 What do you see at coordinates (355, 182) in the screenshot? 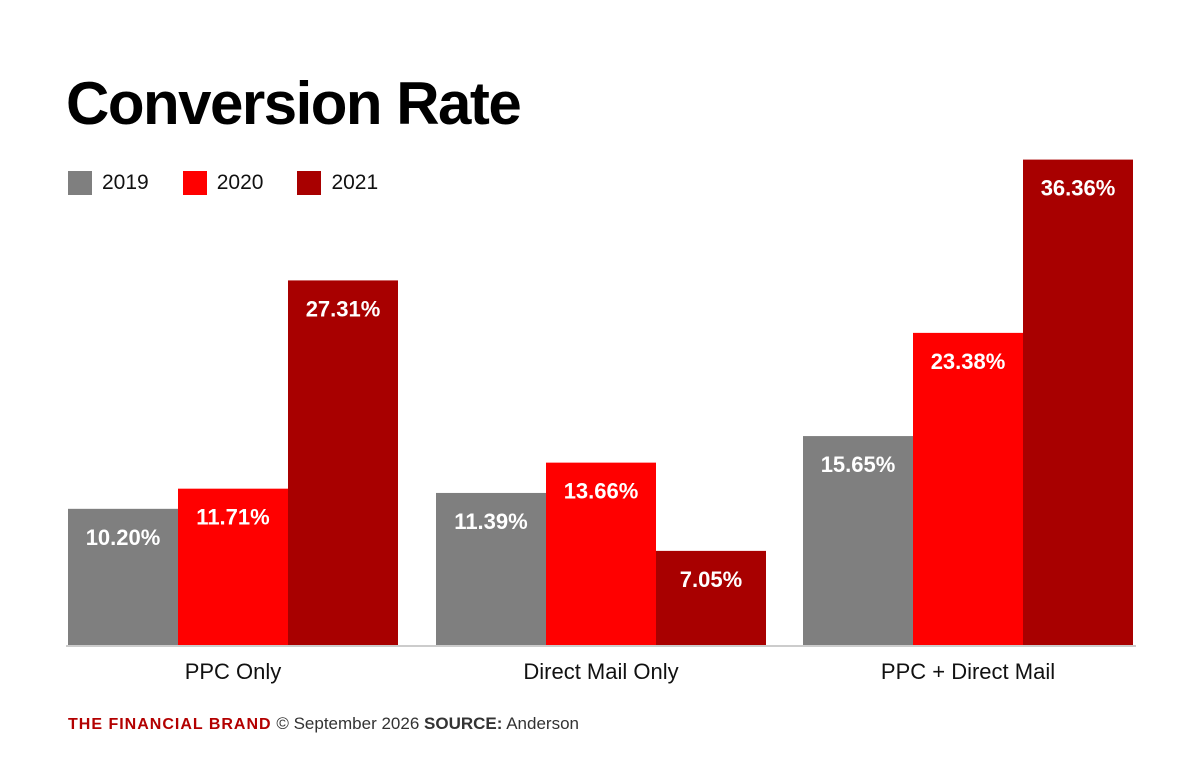
I see `legend-label-2021: 2021` at bounding box center [355, 182].